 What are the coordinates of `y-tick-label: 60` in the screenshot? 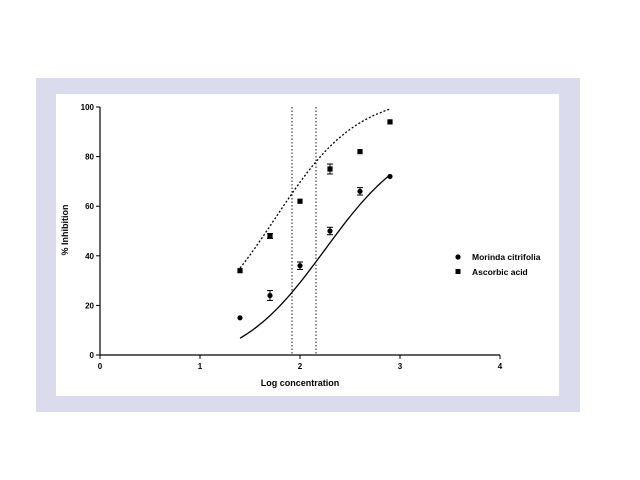 It's located at (89, 206).